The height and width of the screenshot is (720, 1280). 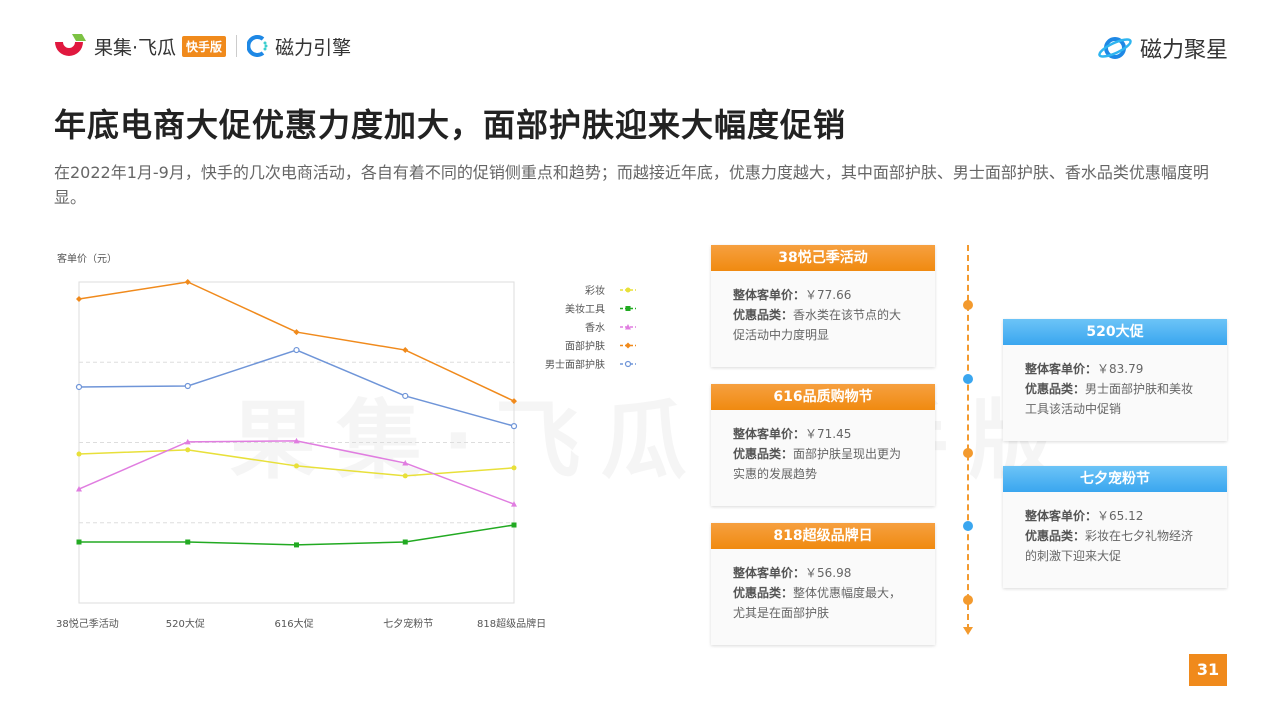 I want to click on y-axis-label: 客单价（元）, so click(x=87, y=258).